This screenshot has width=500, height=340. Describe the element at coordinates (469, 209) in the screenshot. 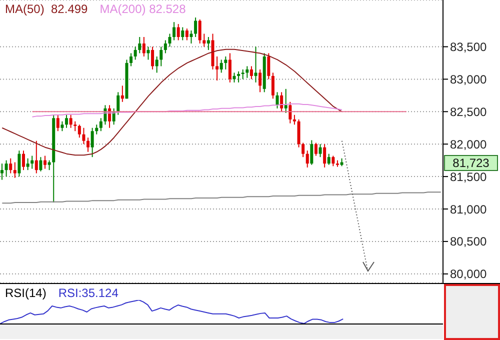

I see `y-tick-label: 81,000` at that location.